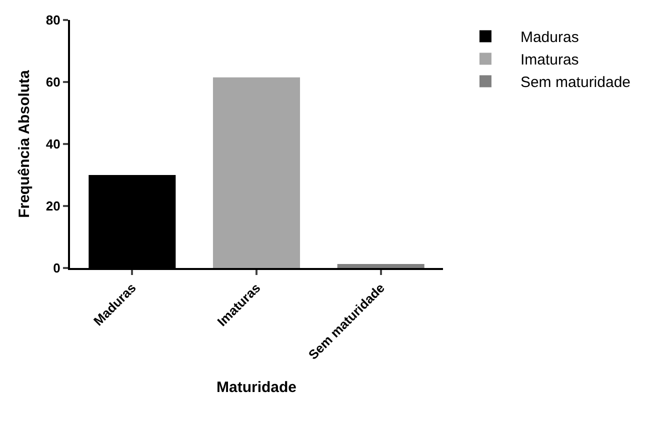  I want to click on legend-label: Imaturas, so click(549, 60).